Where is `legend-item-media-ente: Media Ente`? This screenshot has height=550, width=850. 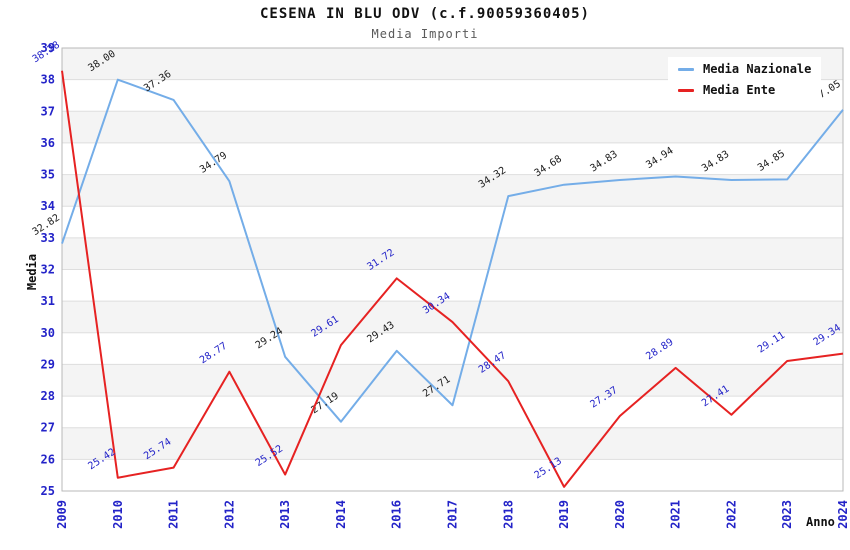 legend-item-media-ente: Media Ente is located at coordinates (744, 90).